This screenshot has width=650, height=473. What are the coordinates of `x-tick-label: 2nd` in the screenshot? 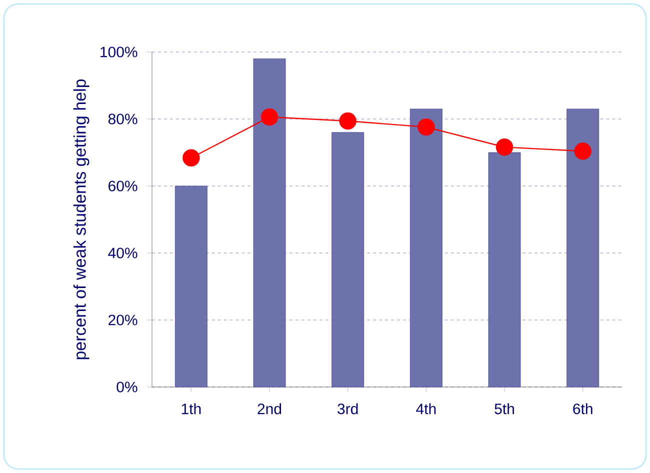 It's located at (270, 408).